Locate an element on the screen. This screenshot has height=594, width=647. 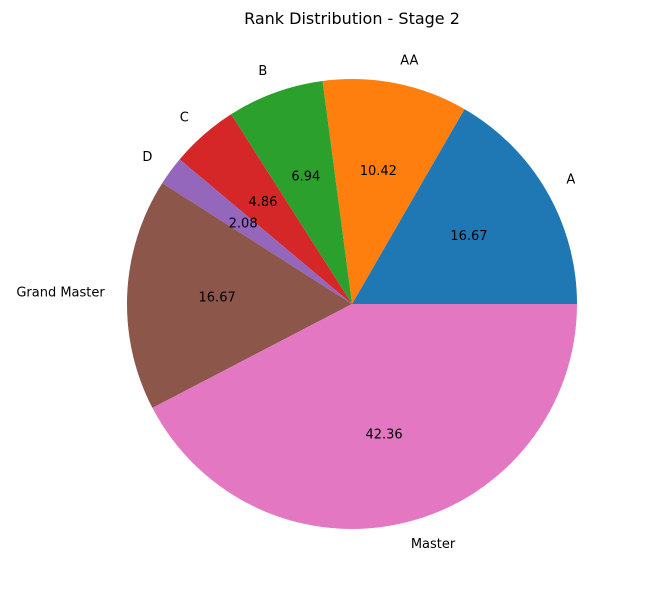
value-label-master: 42.36 is located at coordinates (383, 435).